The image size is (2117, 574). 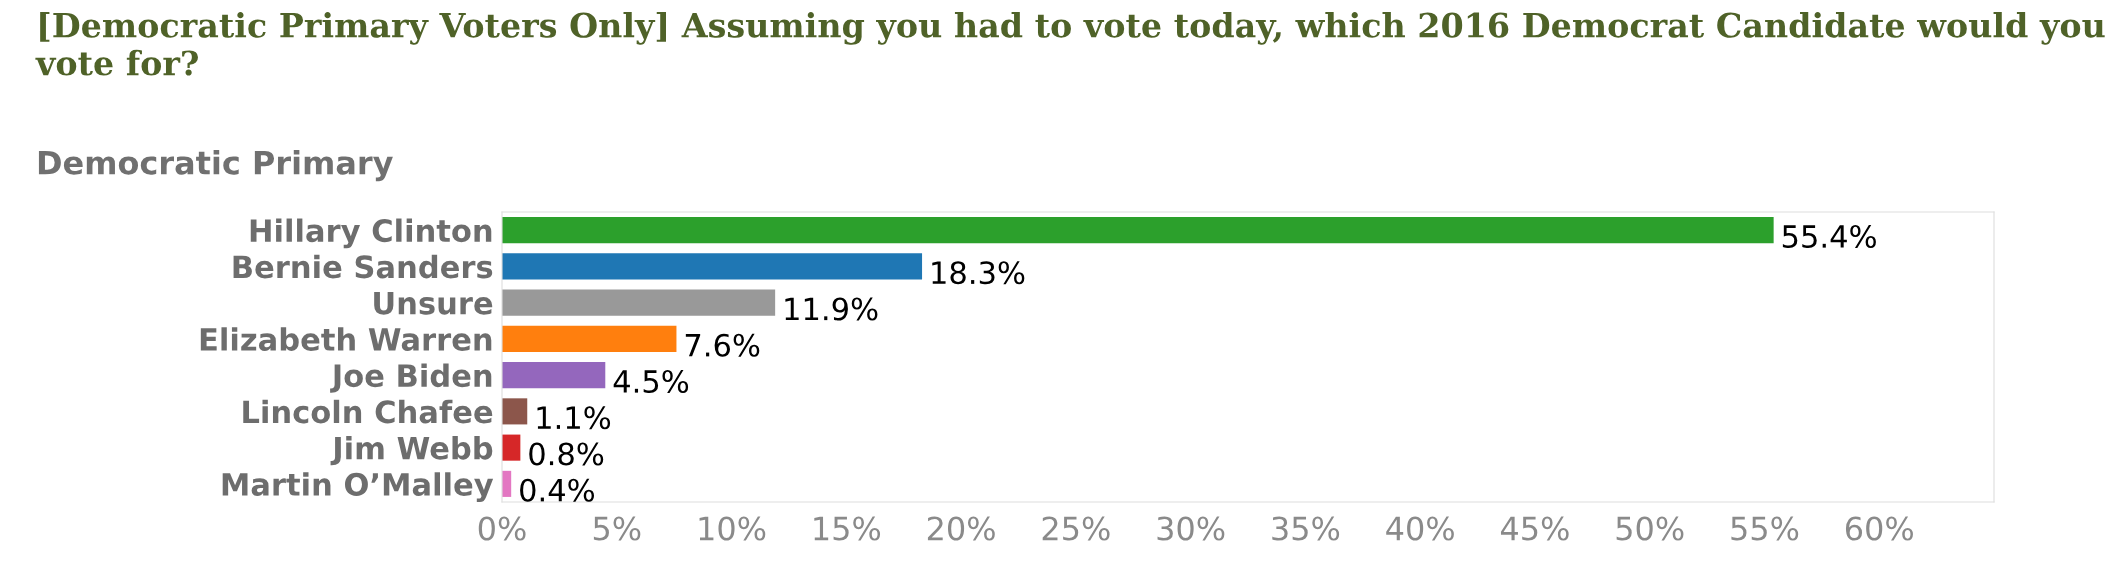 What do you see at coordinates (1650, 528) in the screenshot?
I see `x-tick-label: 50%` at bounding box center [1650, 528].